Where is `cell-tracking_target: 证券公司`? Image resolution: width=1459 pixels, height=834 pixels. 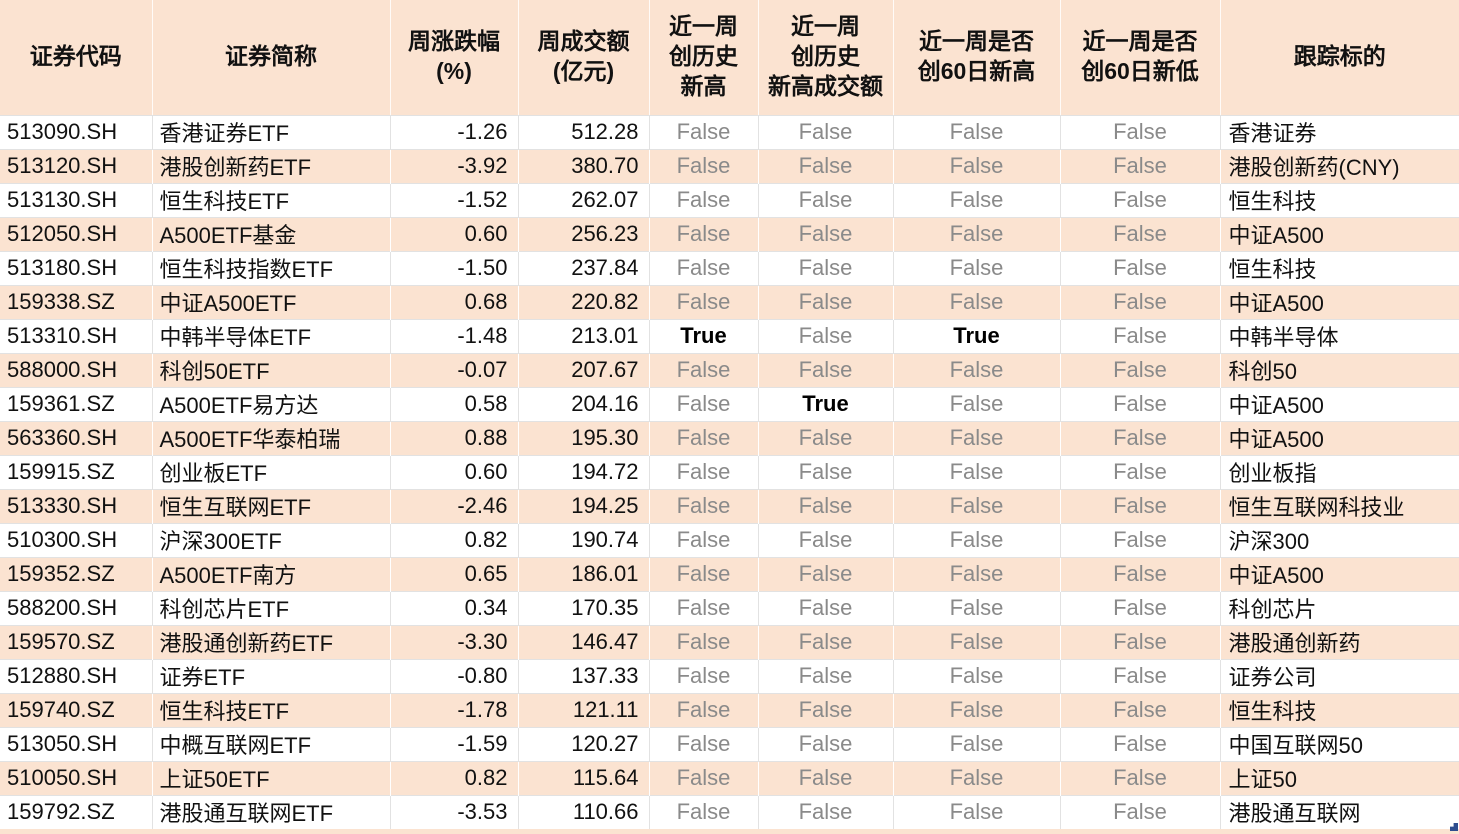
cell-tracking_target: 证券公司 is located at coordinates (1339, 676).